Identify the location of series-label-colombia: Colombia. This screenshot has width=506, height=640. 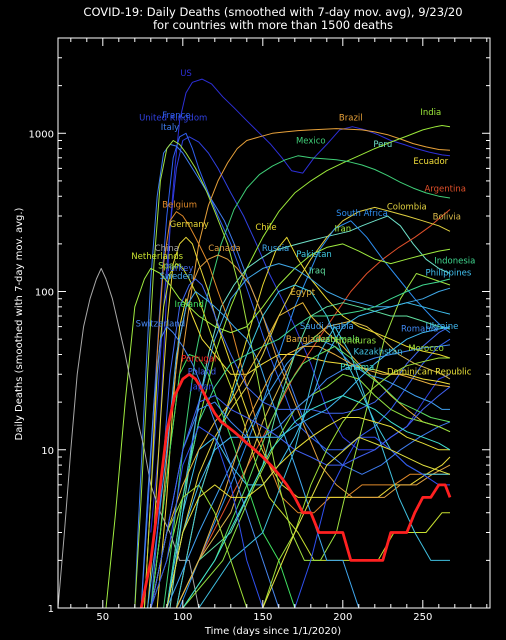
(407, 208).